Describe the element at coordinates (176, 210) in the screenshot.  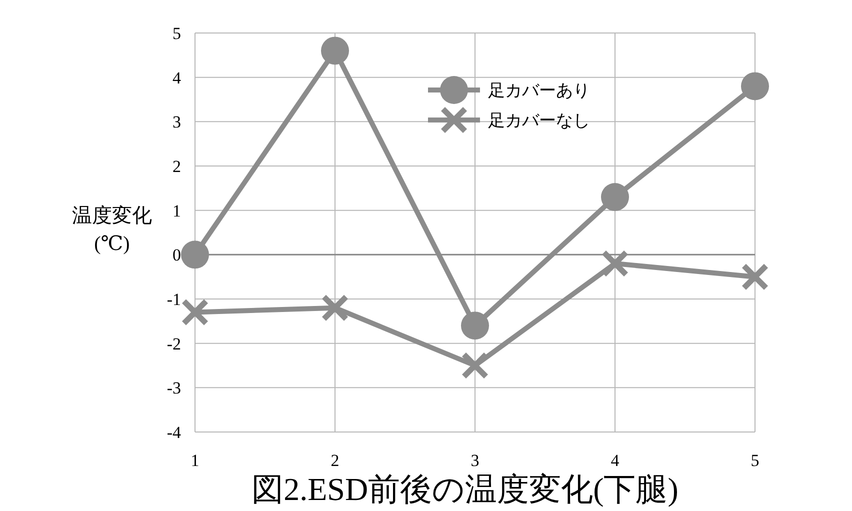
I see `y-tick-label: 1` at that location.